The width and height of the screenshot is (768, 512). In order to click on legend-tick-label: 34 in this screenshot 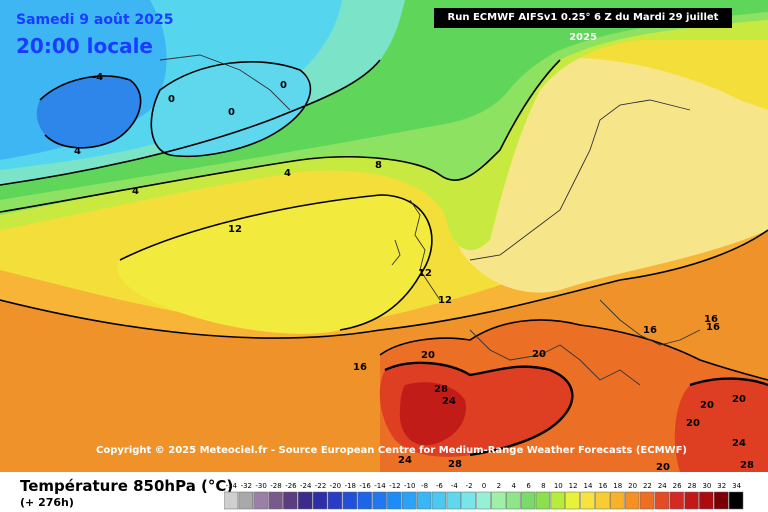, I will do `click(736, 486)`.